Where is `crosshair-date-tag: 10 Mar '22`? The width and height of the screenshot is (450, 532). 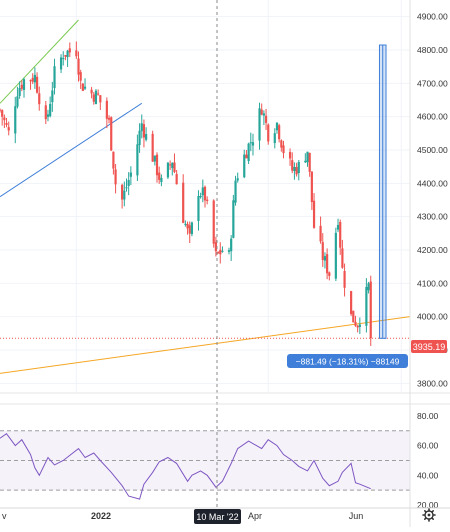 crosshair-date-tag: 10 Mar '22 is located at coordinates (217, 516).